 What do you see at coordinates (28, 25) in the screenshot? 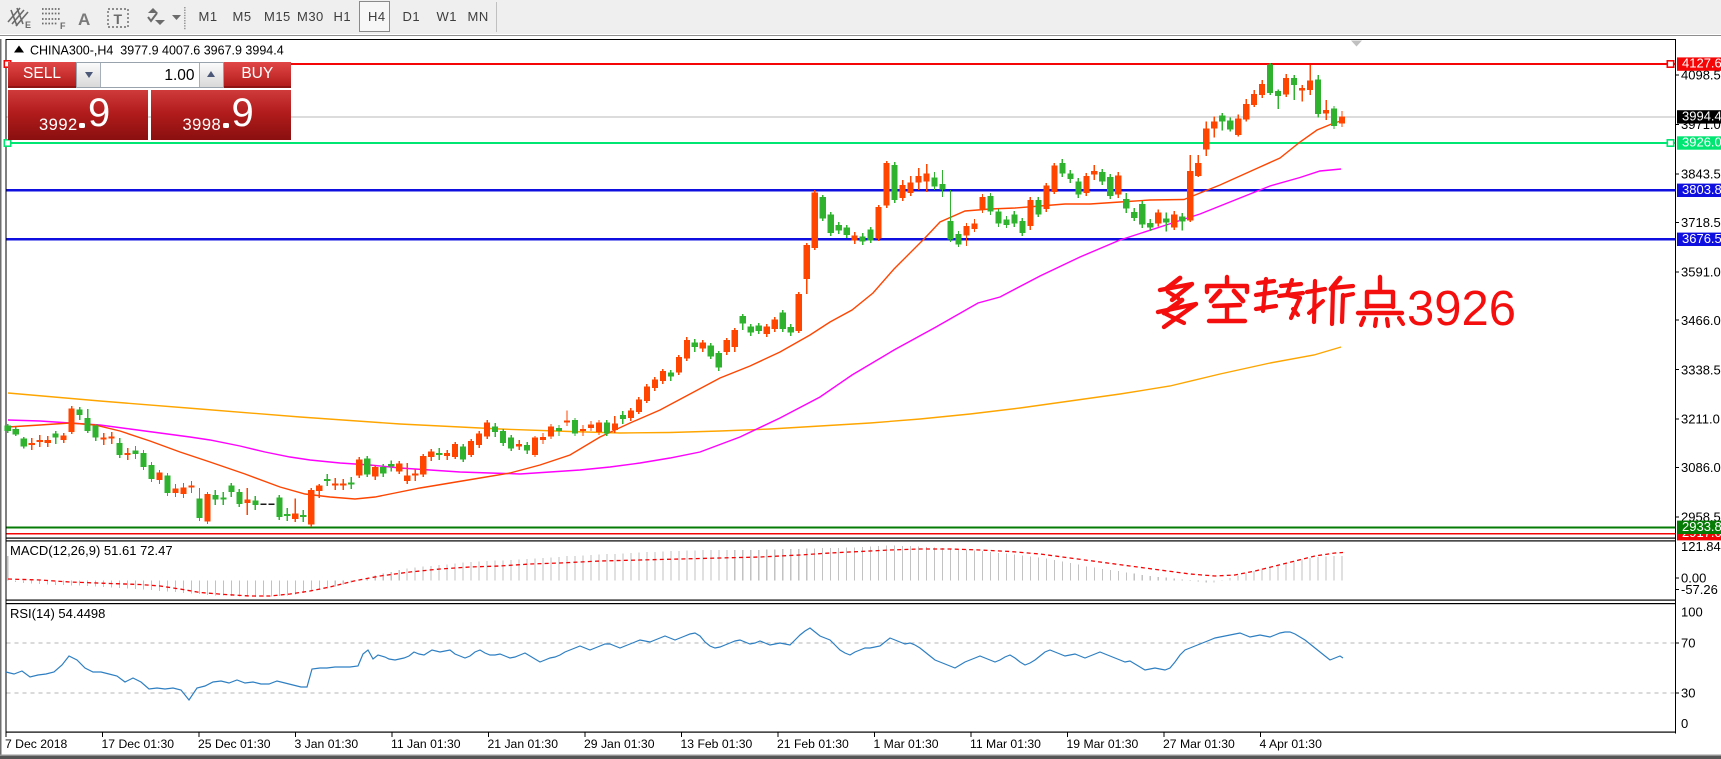
I see `svg-text: E` at bounding box center [28, 25].